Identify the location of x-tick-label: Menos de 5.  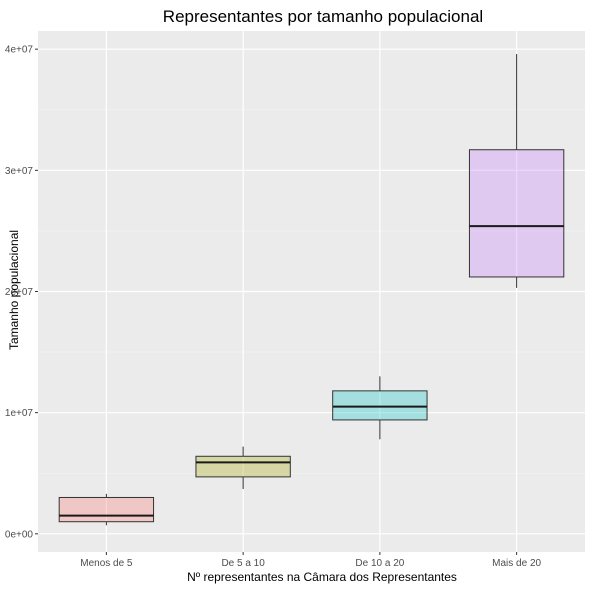
(106, 563).